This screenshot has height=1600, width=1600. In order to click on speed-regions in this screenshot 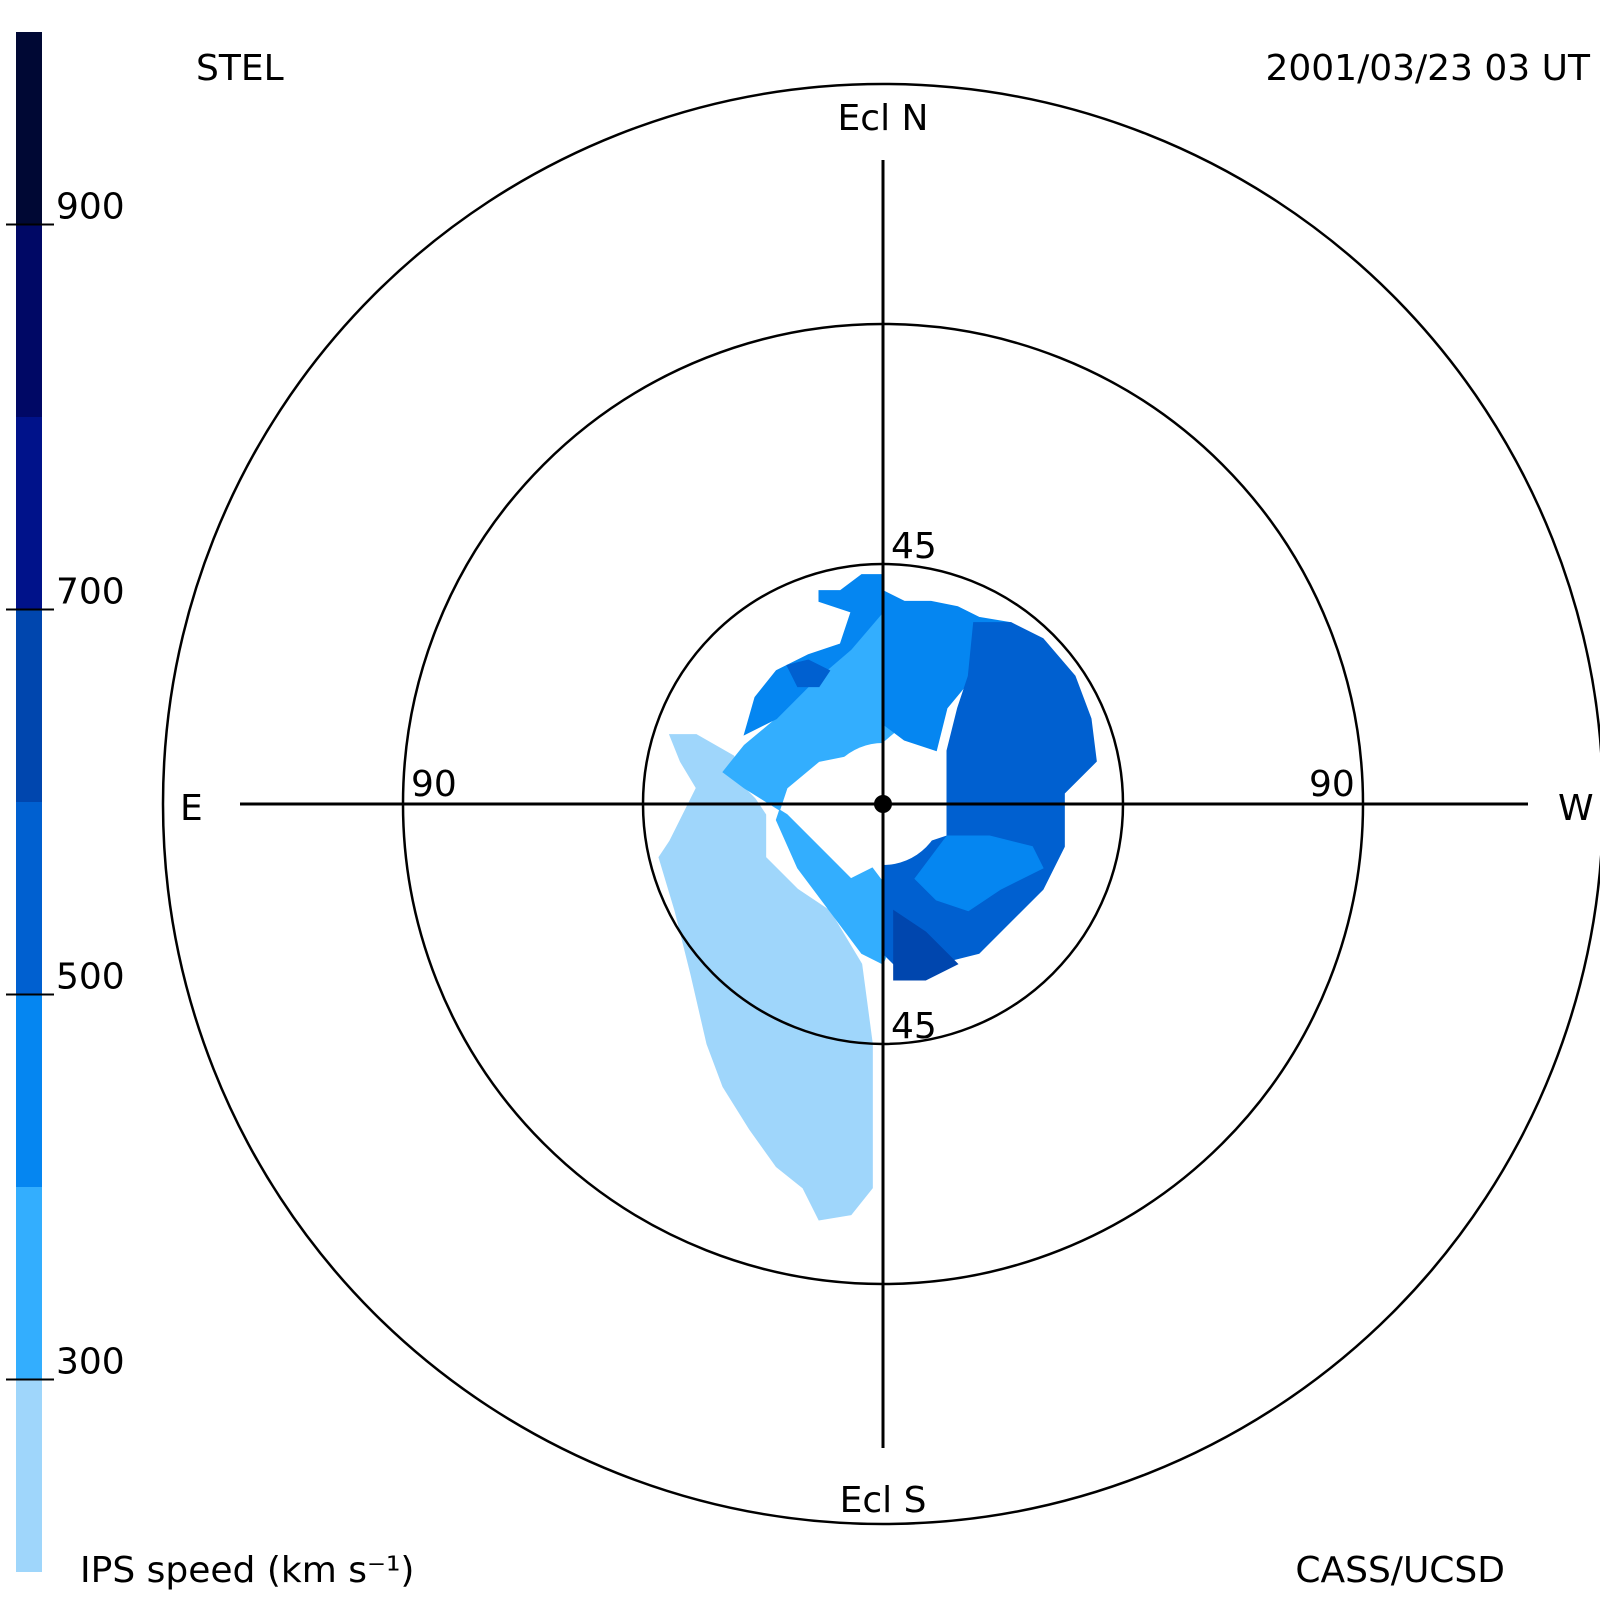, I will do `click(877, 897)`.